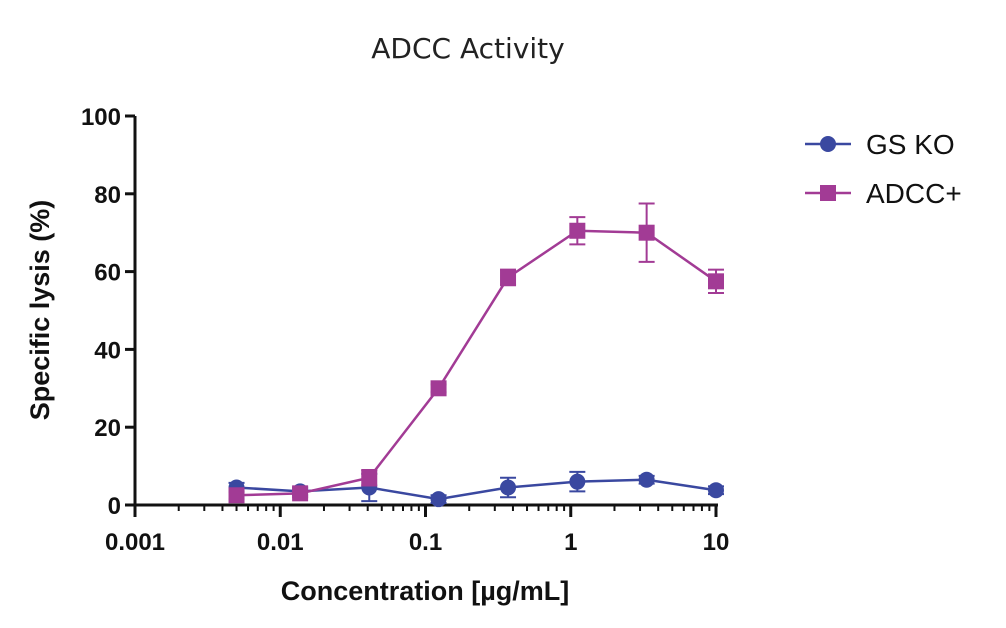  I want to click on y-tick-label: 20, so click(107, 428).